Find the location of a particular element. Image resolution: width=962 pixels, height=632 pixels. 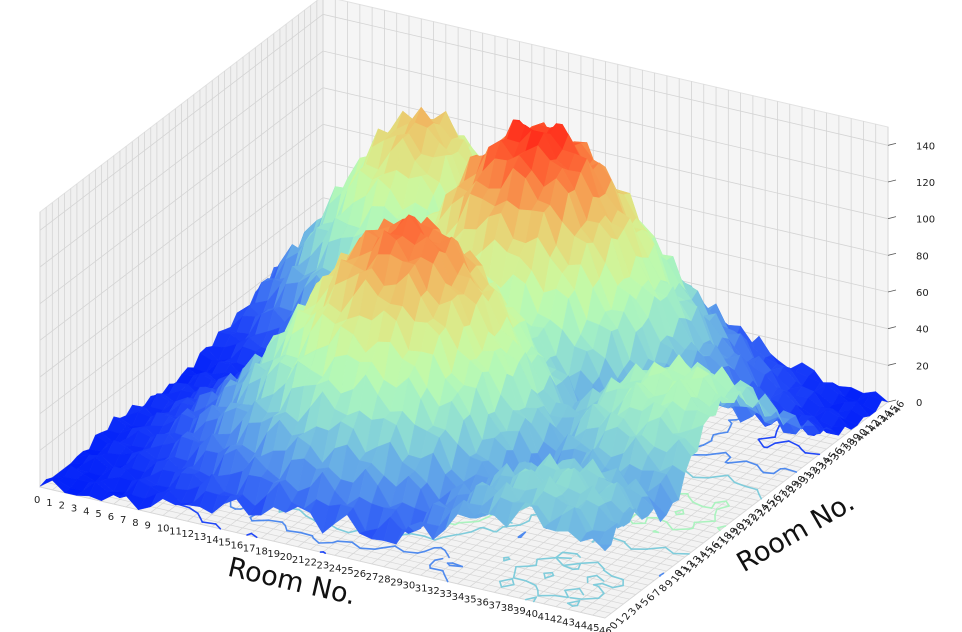

x-tick-label: 43 is located at coordinates (568, 622).